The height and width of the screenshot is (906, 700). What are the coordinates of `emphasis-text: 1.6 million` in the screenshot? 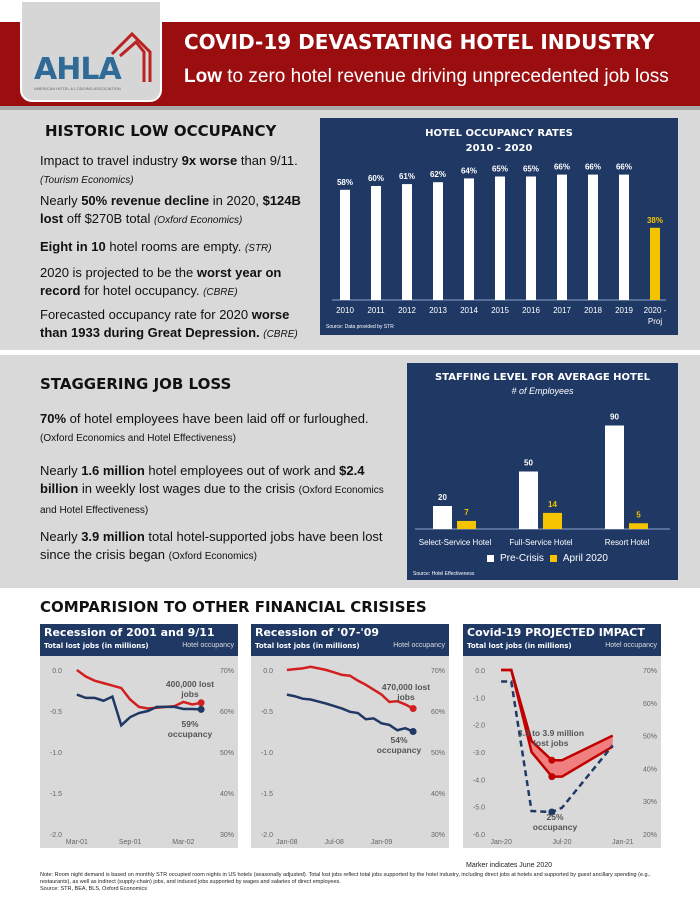 It's located at (113, 470).